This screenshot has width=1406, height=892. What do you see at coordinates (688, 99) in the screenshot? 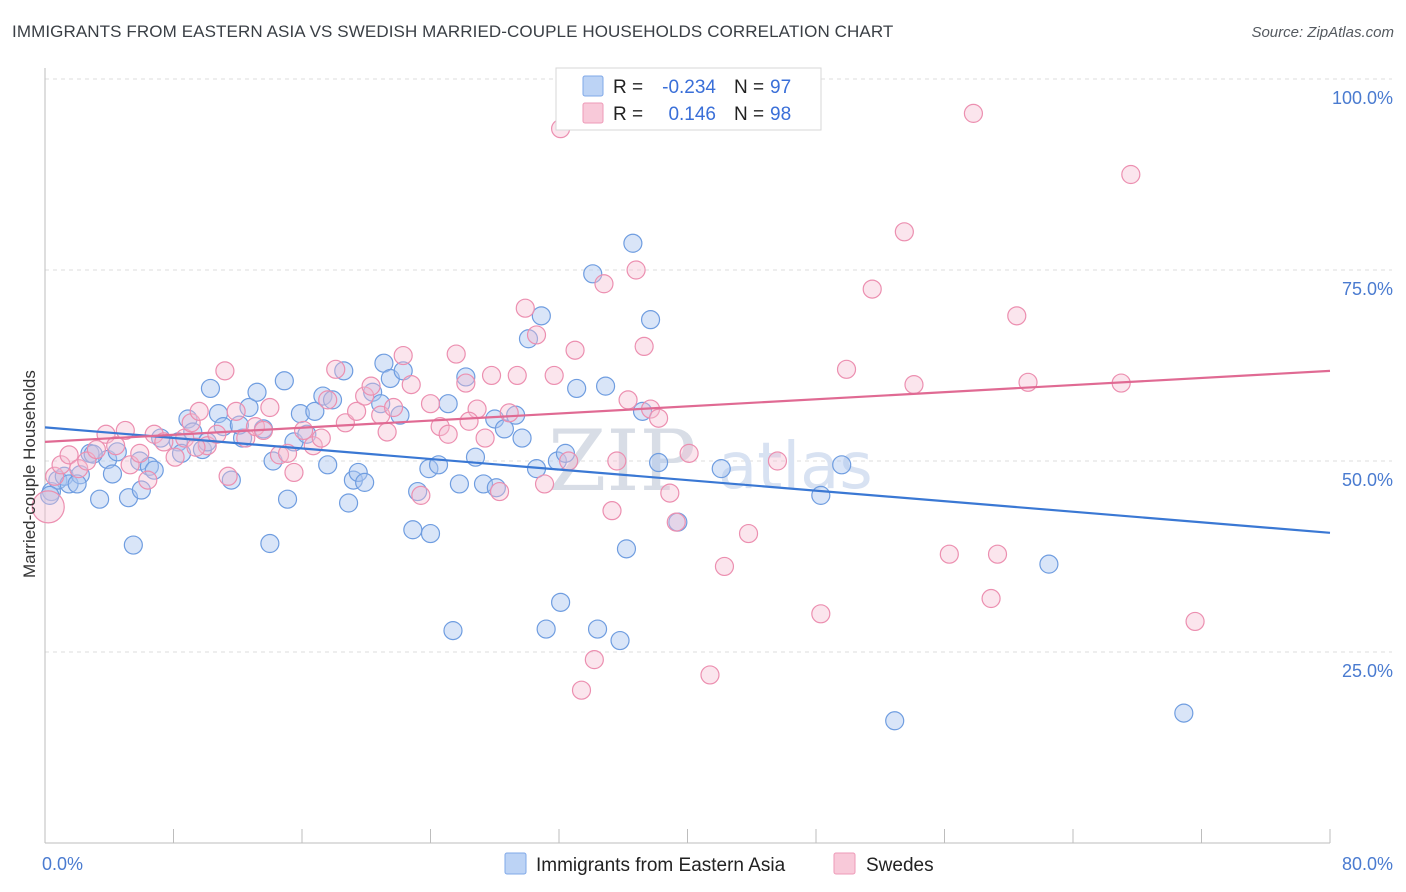
I see `stats-legend: R = -0.234 N = 97 R = 0.146 N = 98` at bounding box center [688, 99].